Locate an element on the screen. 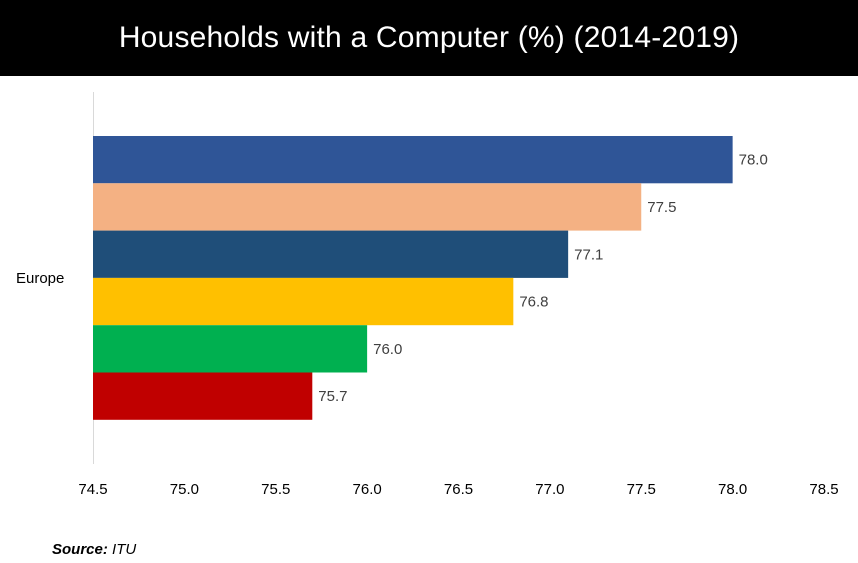 This screenshot has width=858, height=563. source-note: Source: ITU is located at coordinates (94, 549).